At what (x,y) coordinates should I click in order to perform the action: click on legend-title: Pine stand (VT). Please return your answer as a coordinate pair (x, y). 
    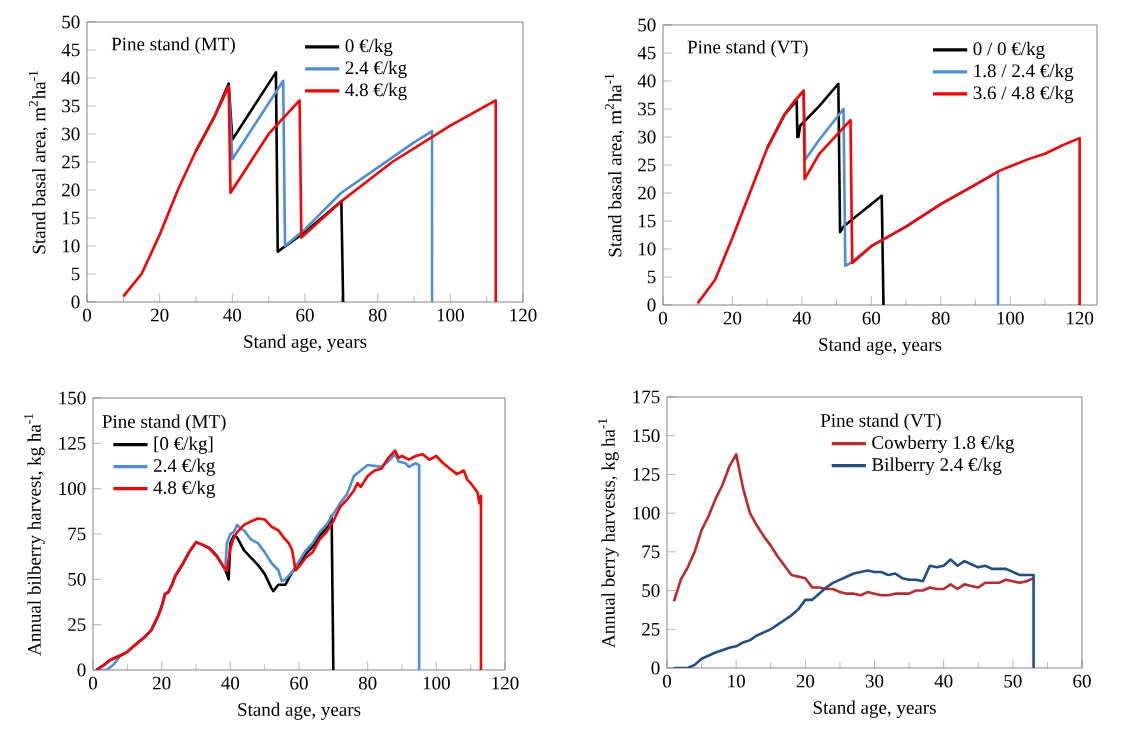
    Looking at the image, I should click on (880, 422).